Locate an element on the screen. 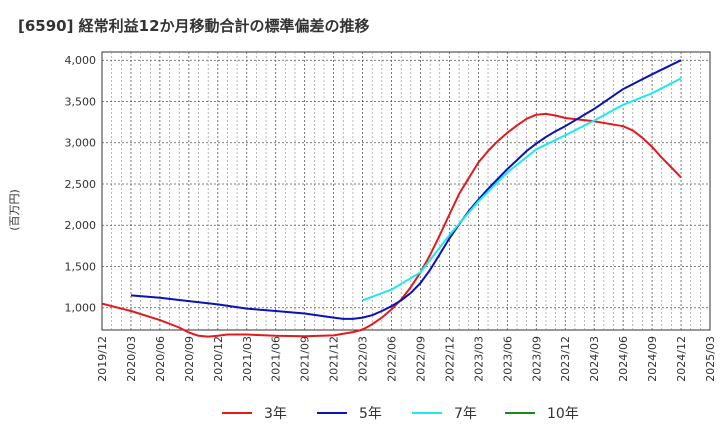  y-tick-label: 2,000 is located at coordinates (81, 225).